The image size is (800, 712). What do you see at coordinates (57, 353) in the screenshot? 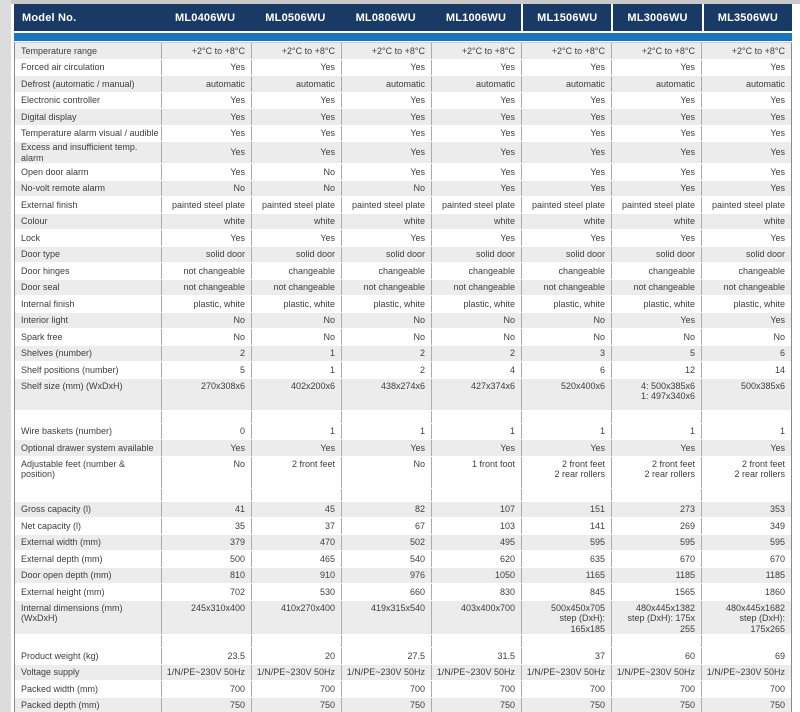
I see `row-label: Shelves (number)` at bounding box center [57, 353].